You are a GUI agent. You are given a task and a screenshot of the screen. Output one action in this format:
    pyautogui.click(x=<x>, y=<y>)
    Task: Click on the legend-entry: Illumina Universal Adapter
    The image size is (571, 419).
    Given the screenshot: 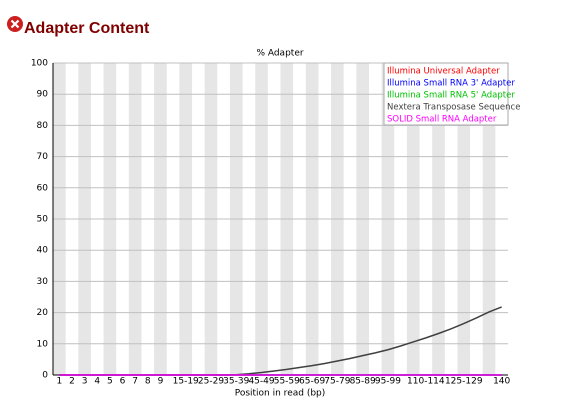 What is the action you would take?
    pyautogui.click(x=443, y=72)
    